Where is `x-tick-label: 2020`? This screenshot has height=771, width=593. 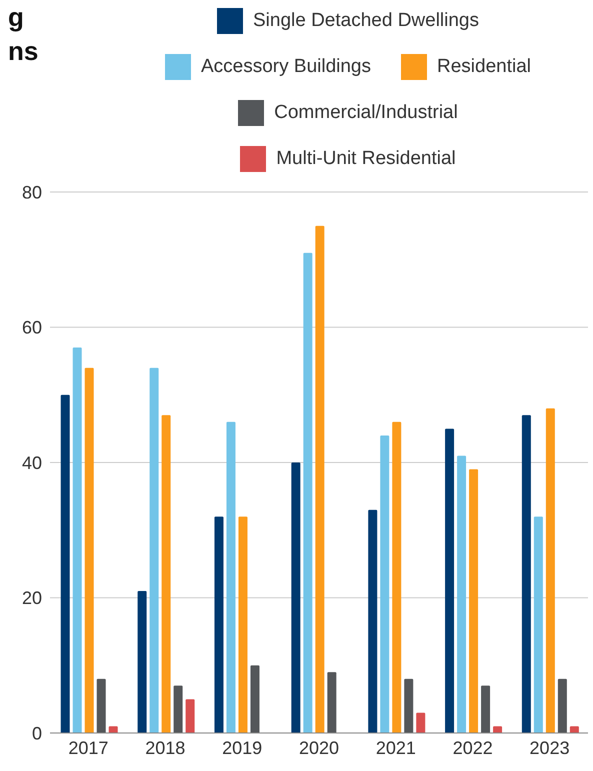 x-tick-label: 2020 is located at coordinates (319, 748).